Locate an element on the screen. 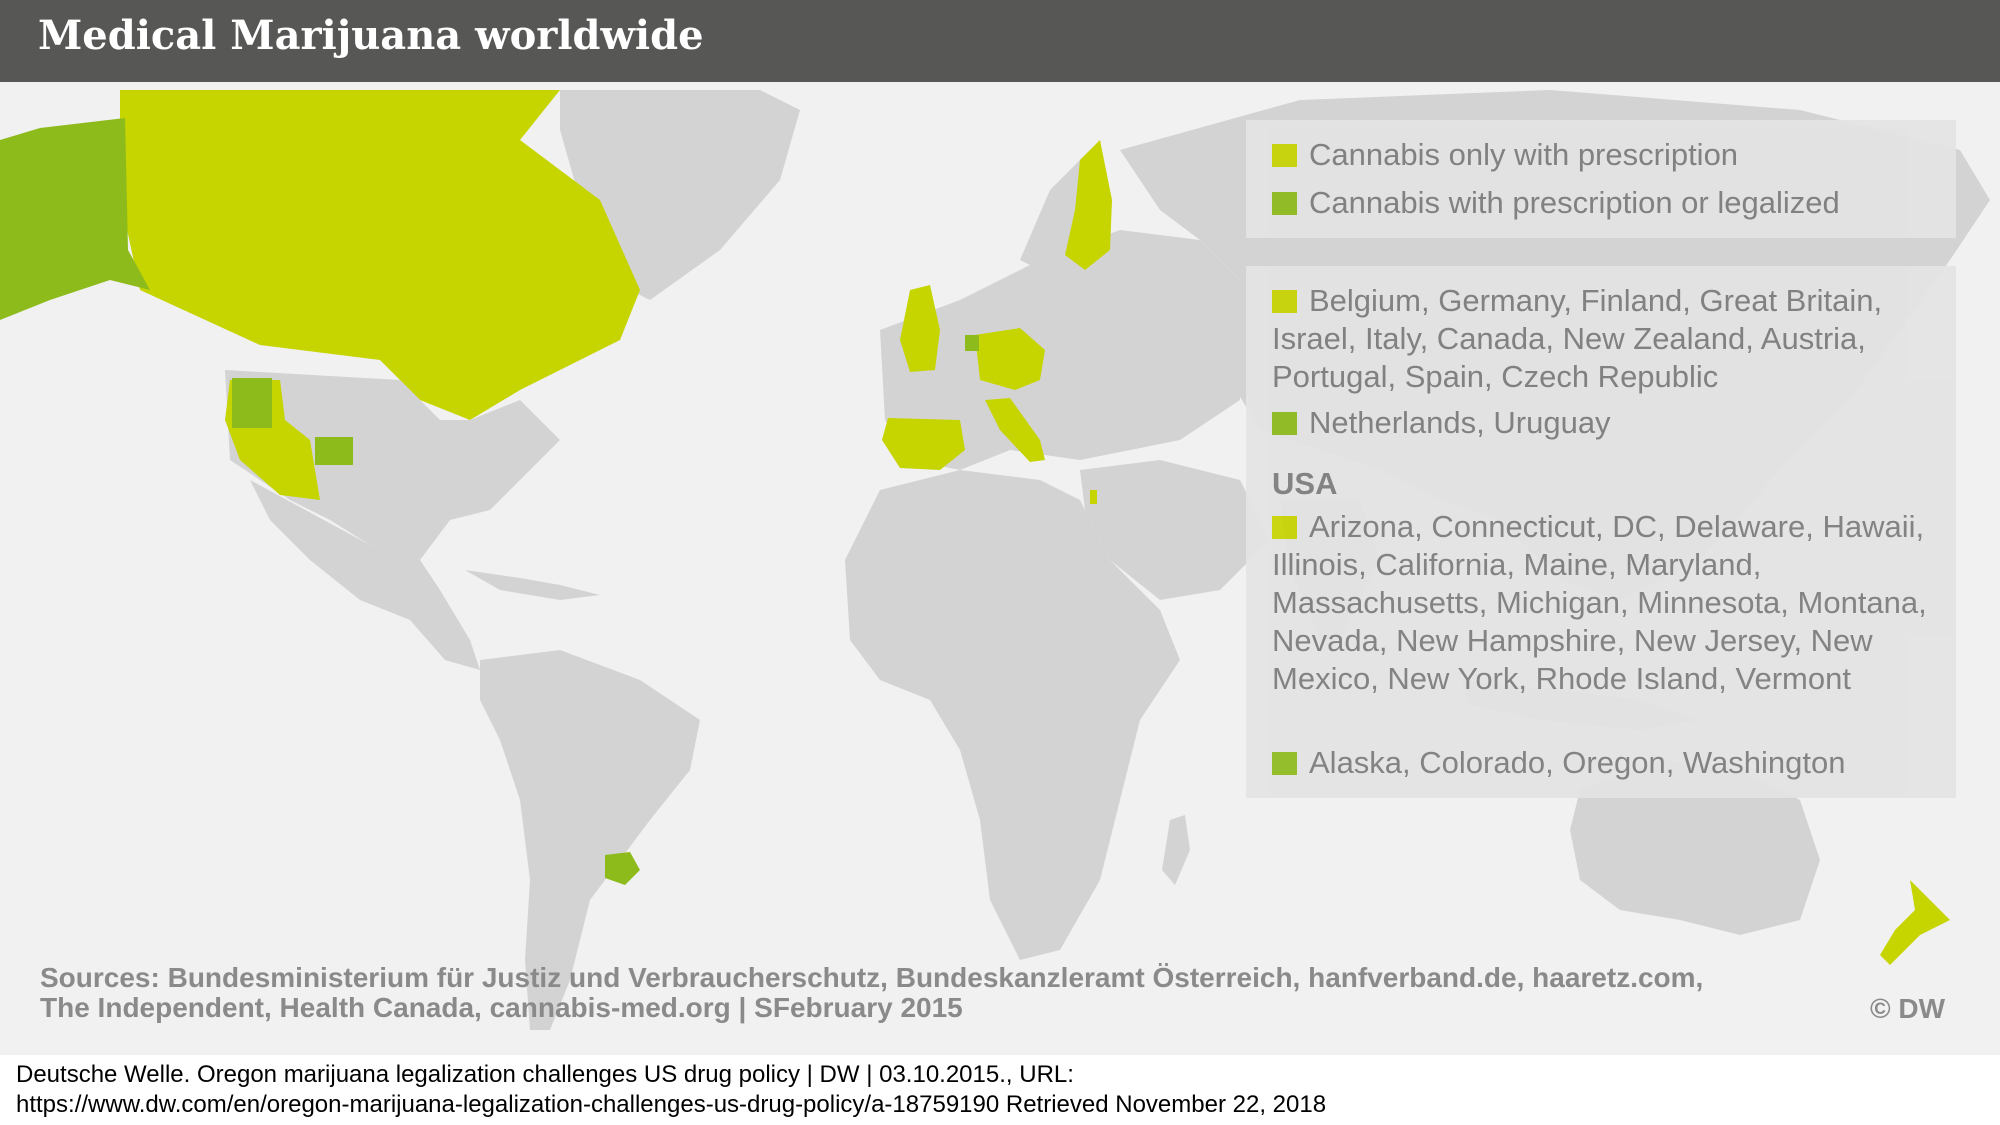 The height and width of the screenshot is (1125, 2000). countries-legalized: Netherlands, Uruguay is located at coordinates (1441, 423).